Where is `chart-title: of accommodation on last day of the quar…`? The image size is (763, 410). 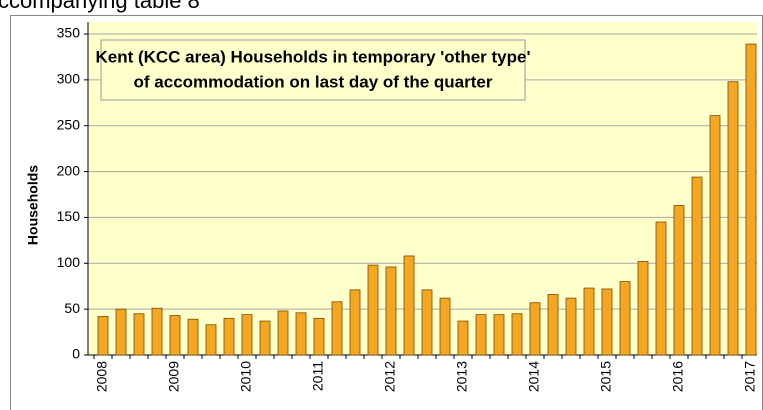
chart-title: of accommodation on last day of the quar… is located at coordinates (313, 81).